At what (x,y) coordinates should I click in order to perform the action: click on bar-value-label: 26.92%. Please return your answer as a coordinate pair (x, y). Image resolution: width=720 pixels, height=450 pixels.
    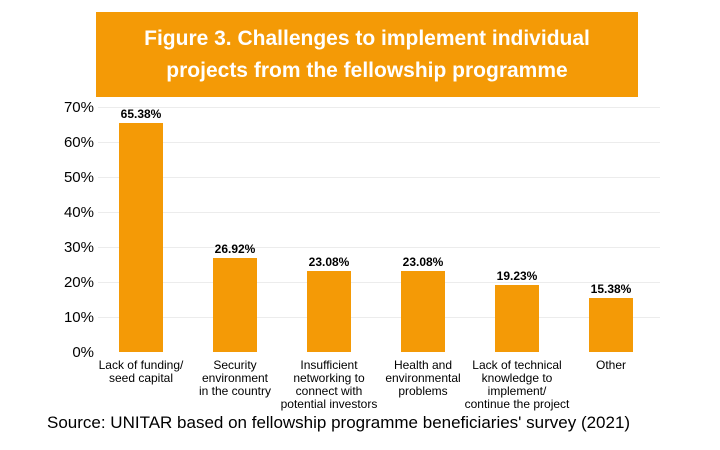
    Looking at the image, I should click on (235, 248).